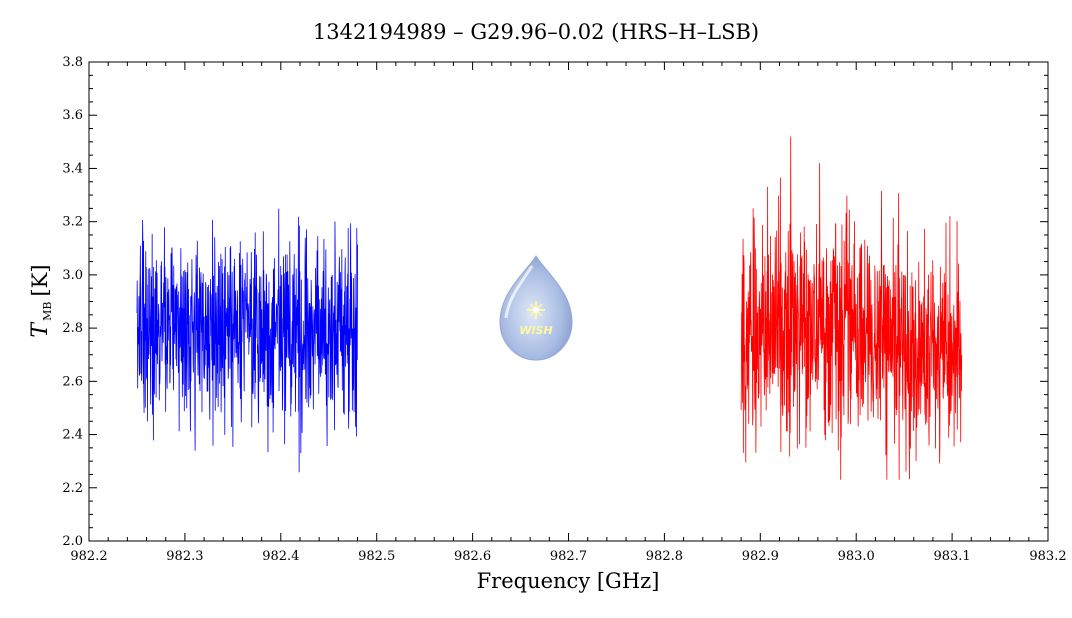  What do you see at coordinates (760, 556) in the screenshot?
I see `x-tick-label: 982.9` at bounding box center [760, 556].